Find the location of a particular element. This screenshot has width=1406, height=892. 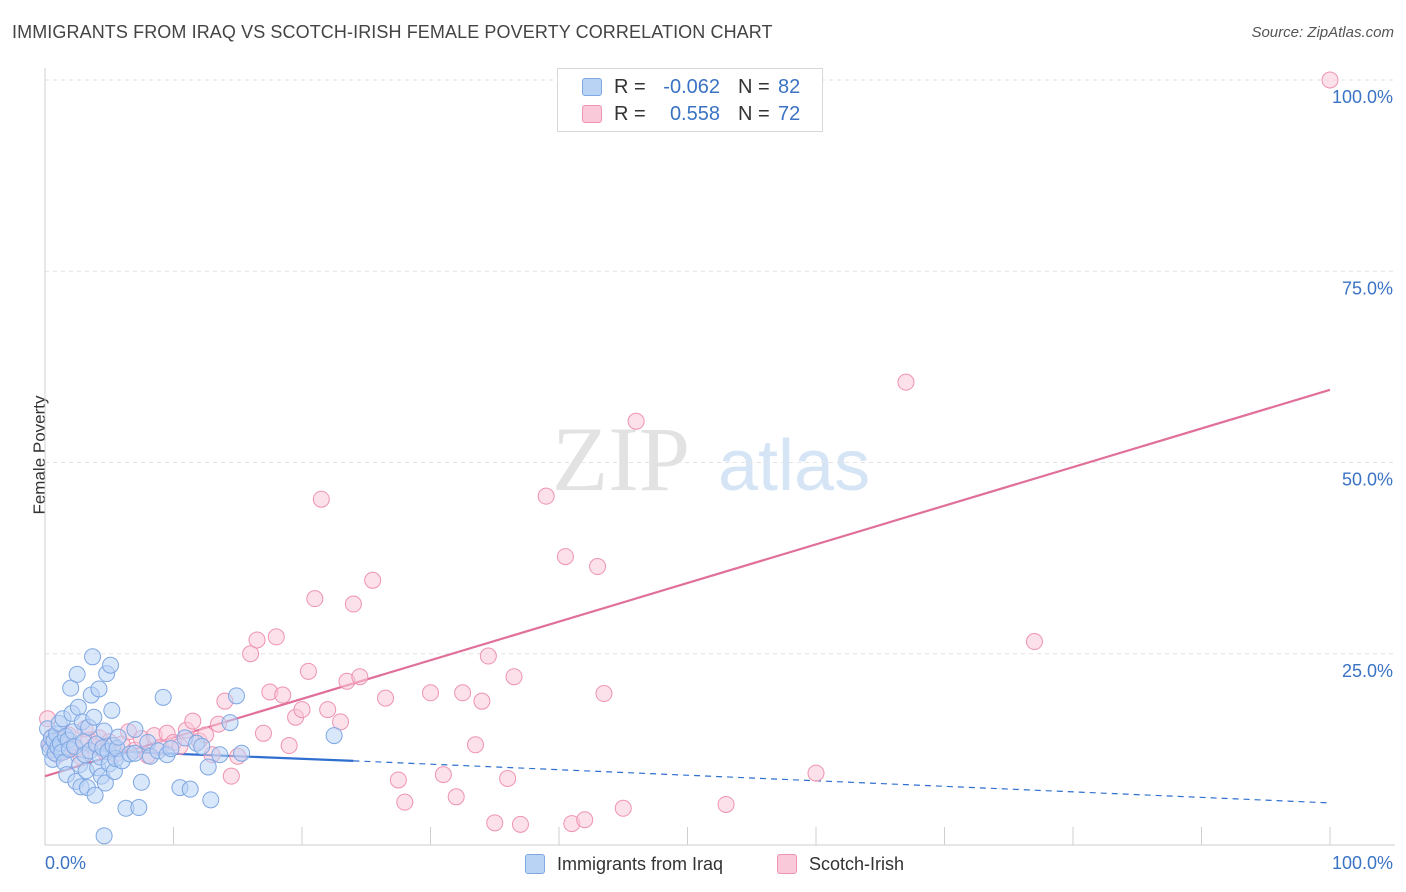

legend-r-value: 0.558 is located at coordinates (694, 113).